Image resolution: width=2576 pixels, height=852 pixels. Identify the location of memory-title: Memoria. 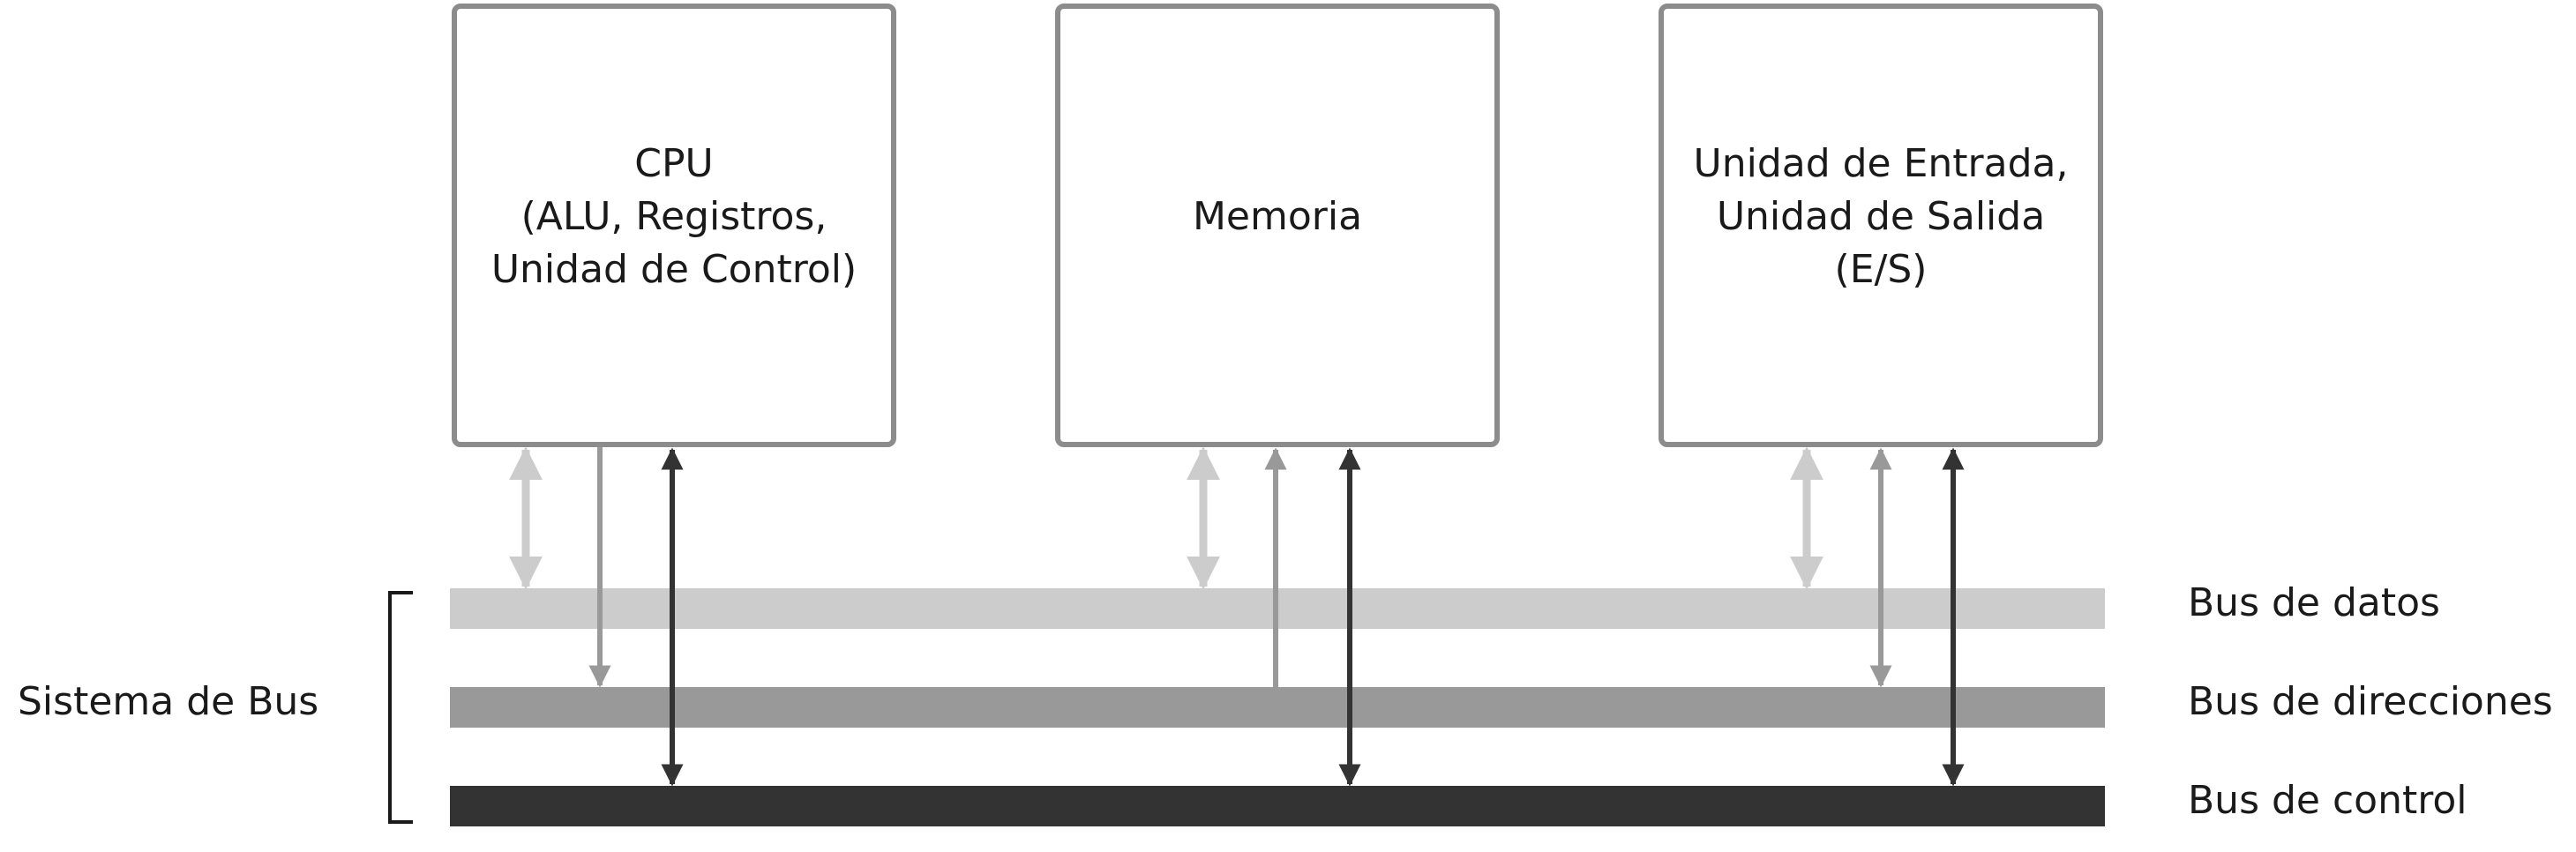
(1278, 216).